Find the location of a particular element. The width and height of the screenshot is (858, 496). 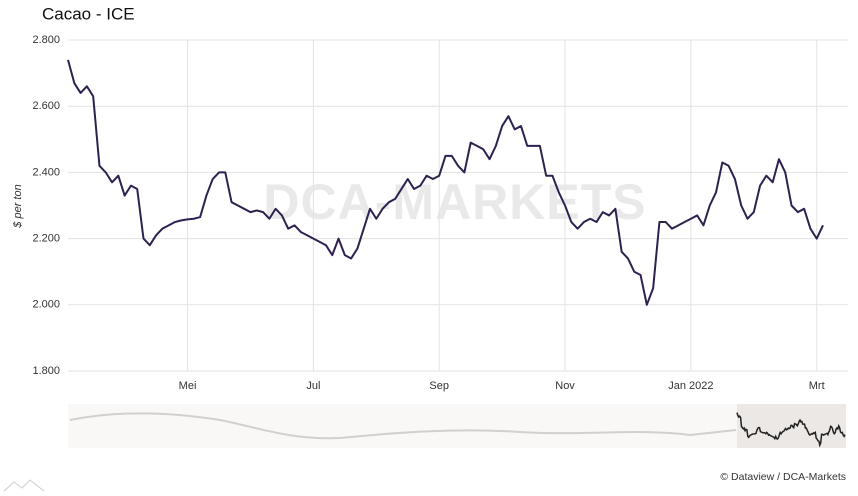

navigator-line is located at coordinates (791, 430).